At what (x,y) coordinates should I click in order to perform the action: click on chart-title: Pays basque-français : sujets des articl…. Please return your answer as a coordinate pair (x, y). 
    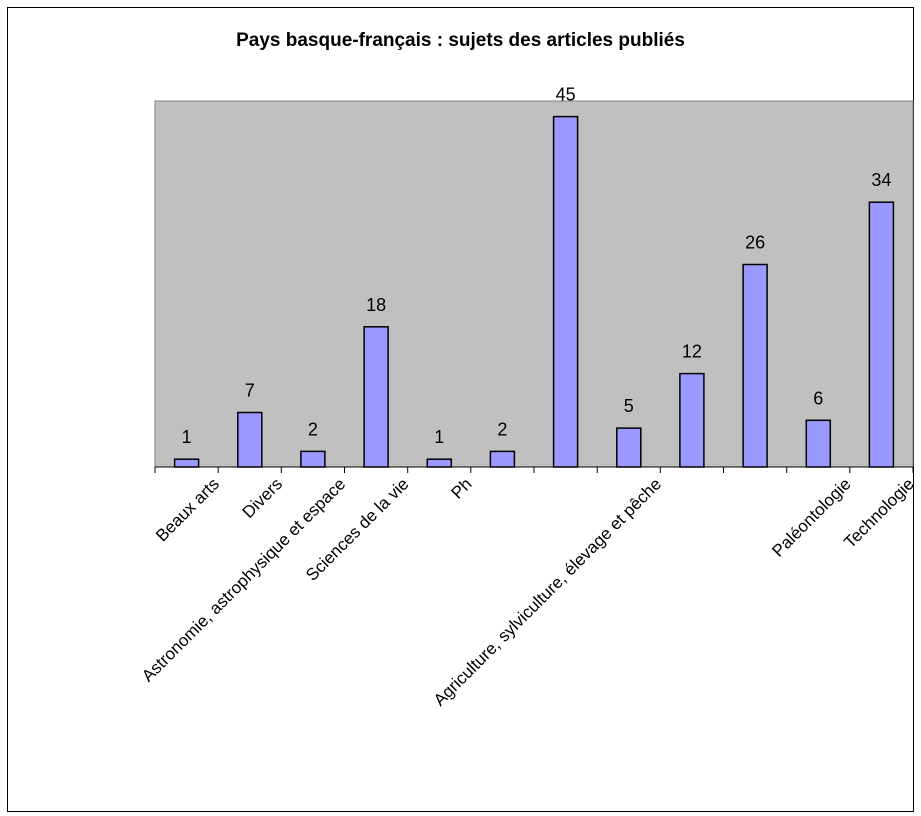
    Looking at the image, I should click on (460, 40).